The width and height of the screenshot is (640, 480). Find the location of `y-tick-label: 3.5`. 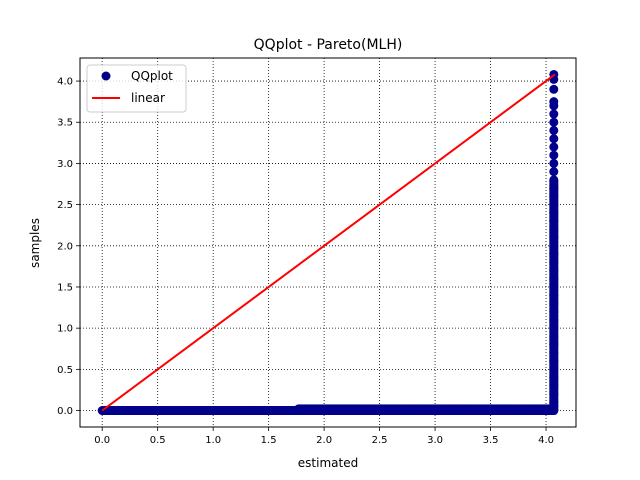

y-tick-label: 3.5 is located at coordinates (65, 123).